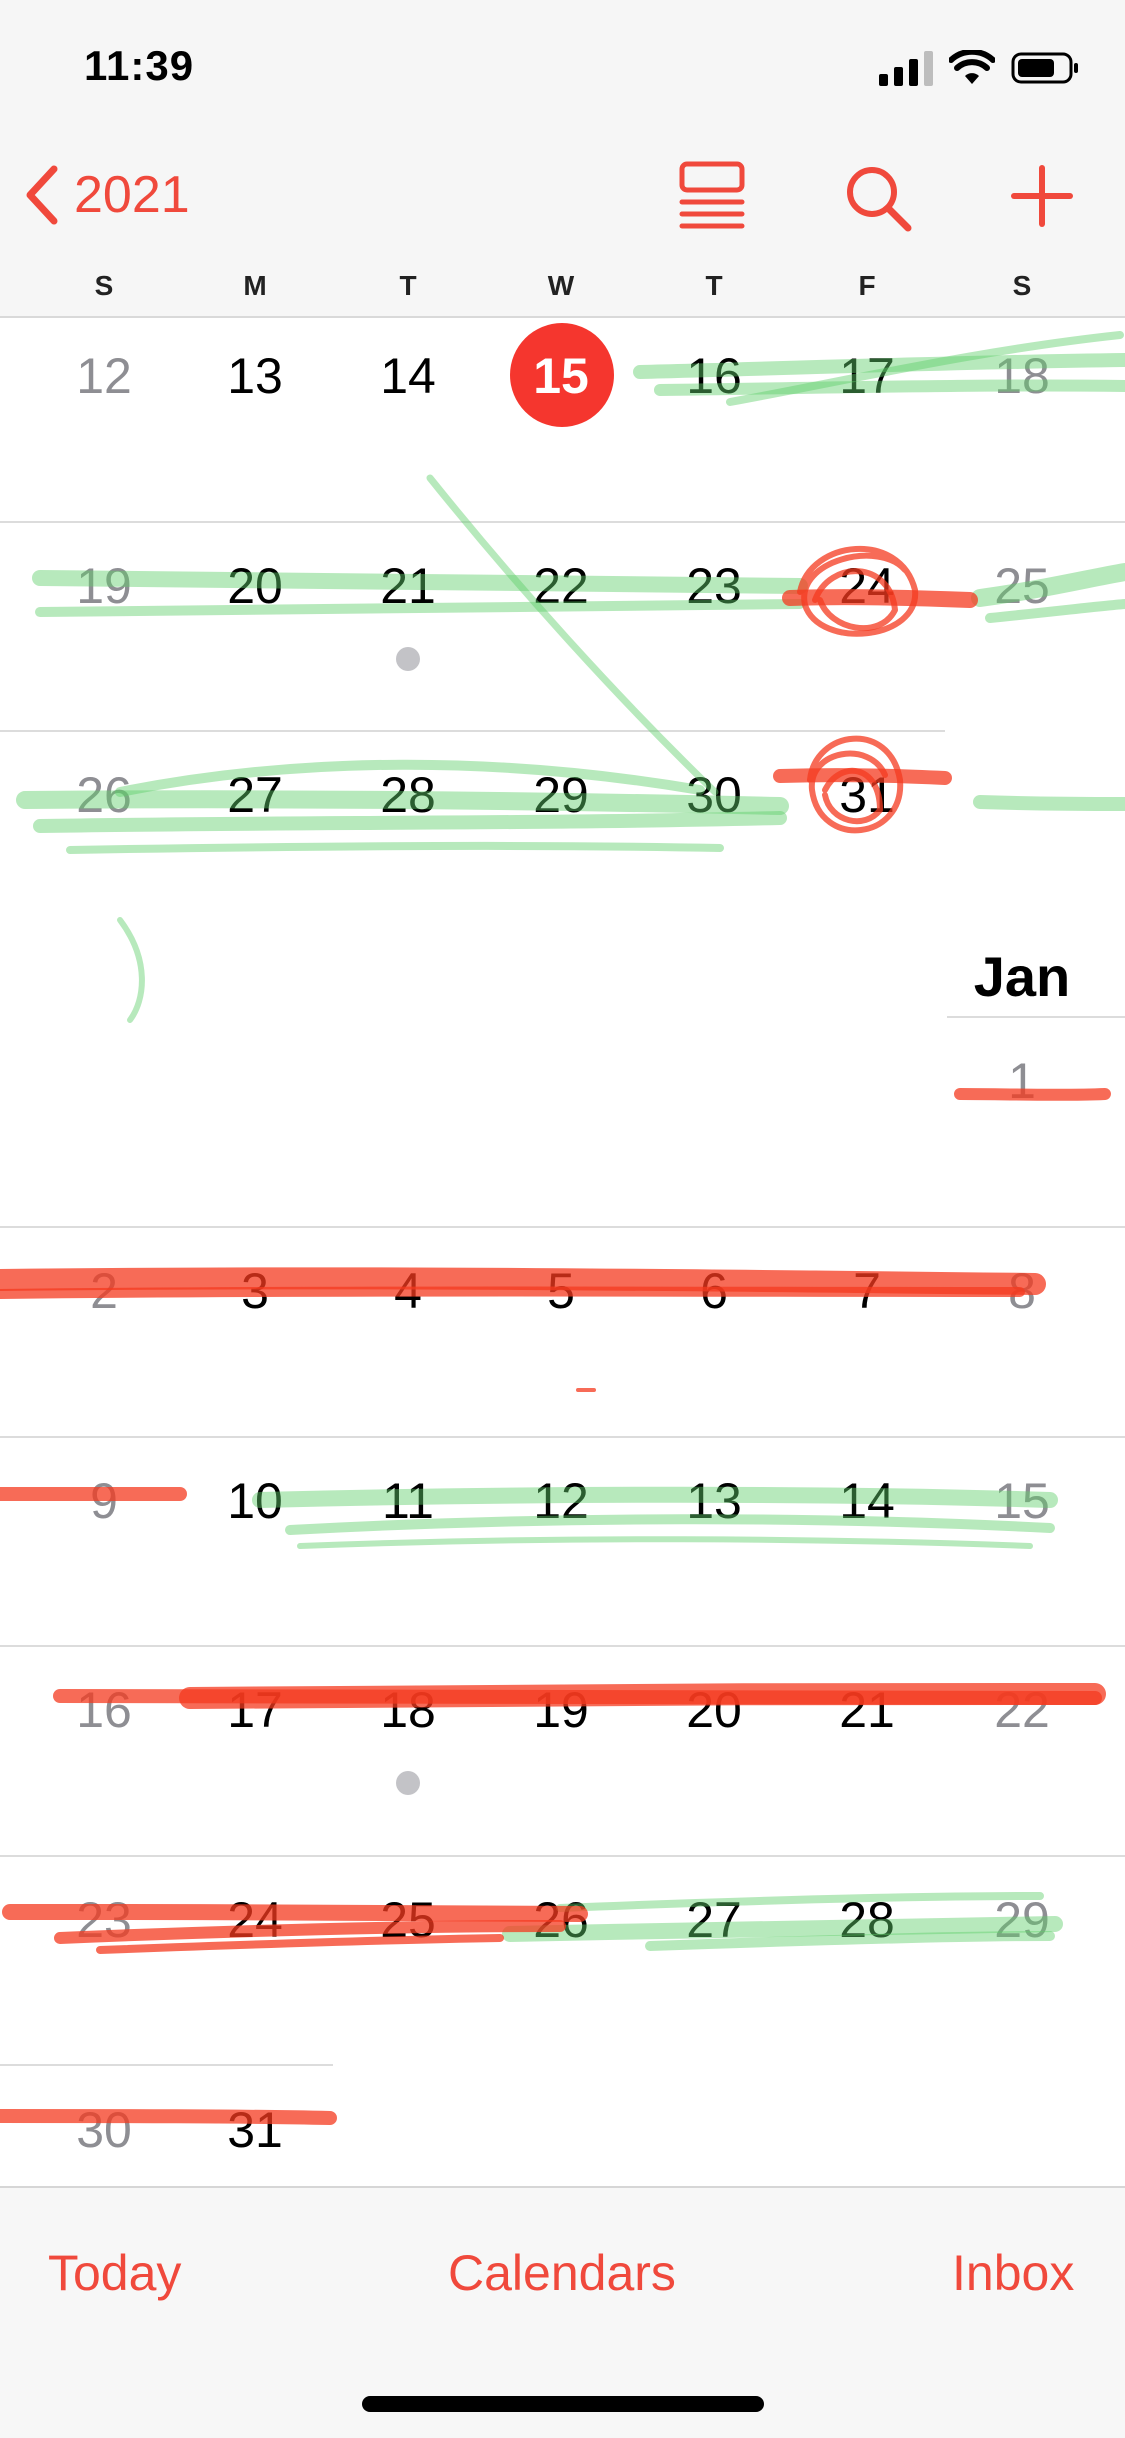 This screenshot has width=1125, height=2438. Describe the element at coordinates (1042, 196) in the screenshot. I see `plus-icon` at that location.